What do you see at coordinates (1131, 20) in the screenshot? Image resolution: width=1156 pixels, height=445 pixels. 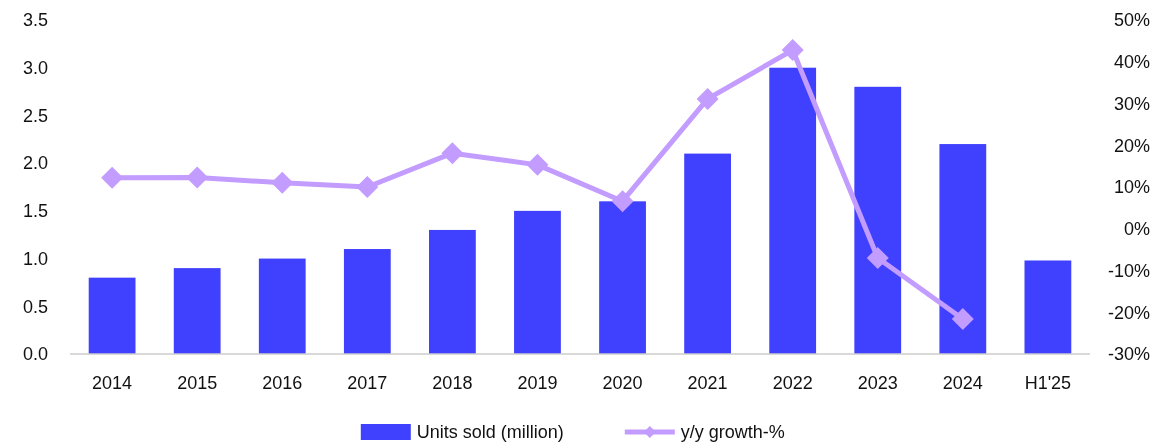 I see `y2-tick-label: 50%` at bounding box center [1131, 20].